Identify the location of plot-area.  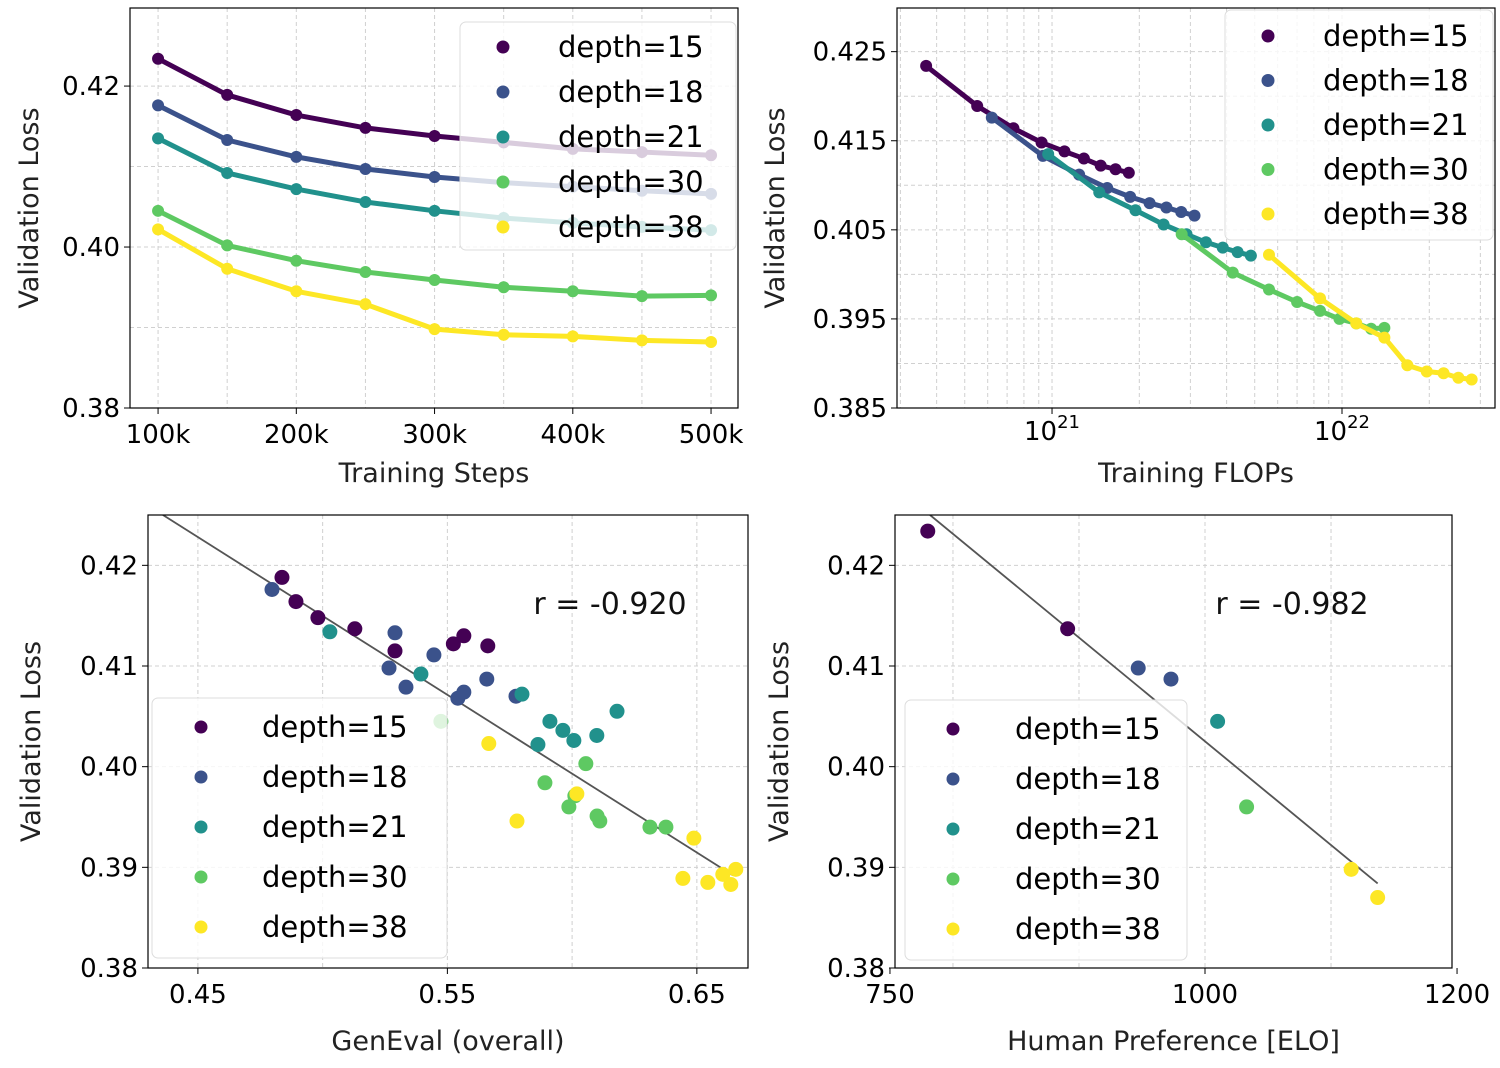
(1153, 710).